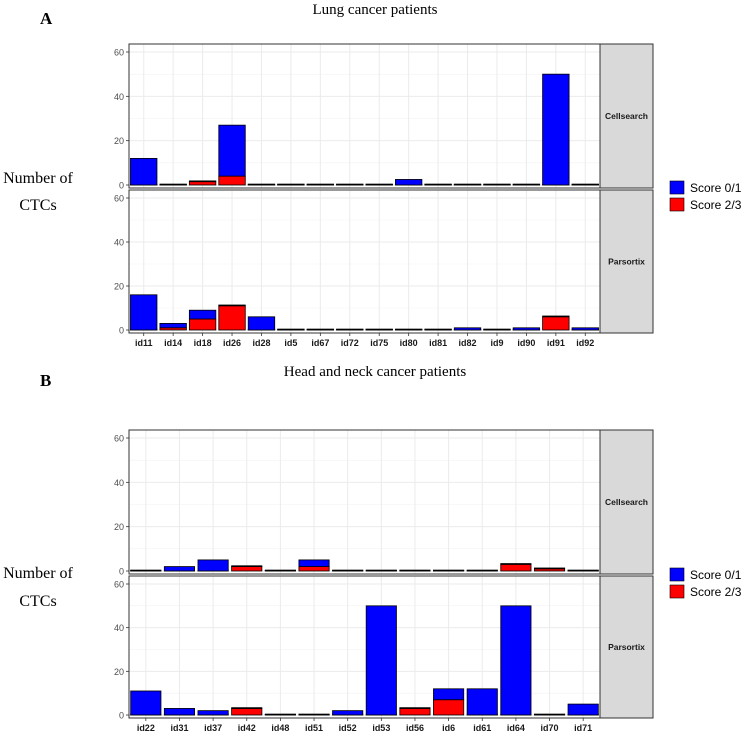 The image size is (748, 735). Describe the element at coordinates (203, 343) in the screenshot. I see `x-tick-label-id18: id18` at that location.